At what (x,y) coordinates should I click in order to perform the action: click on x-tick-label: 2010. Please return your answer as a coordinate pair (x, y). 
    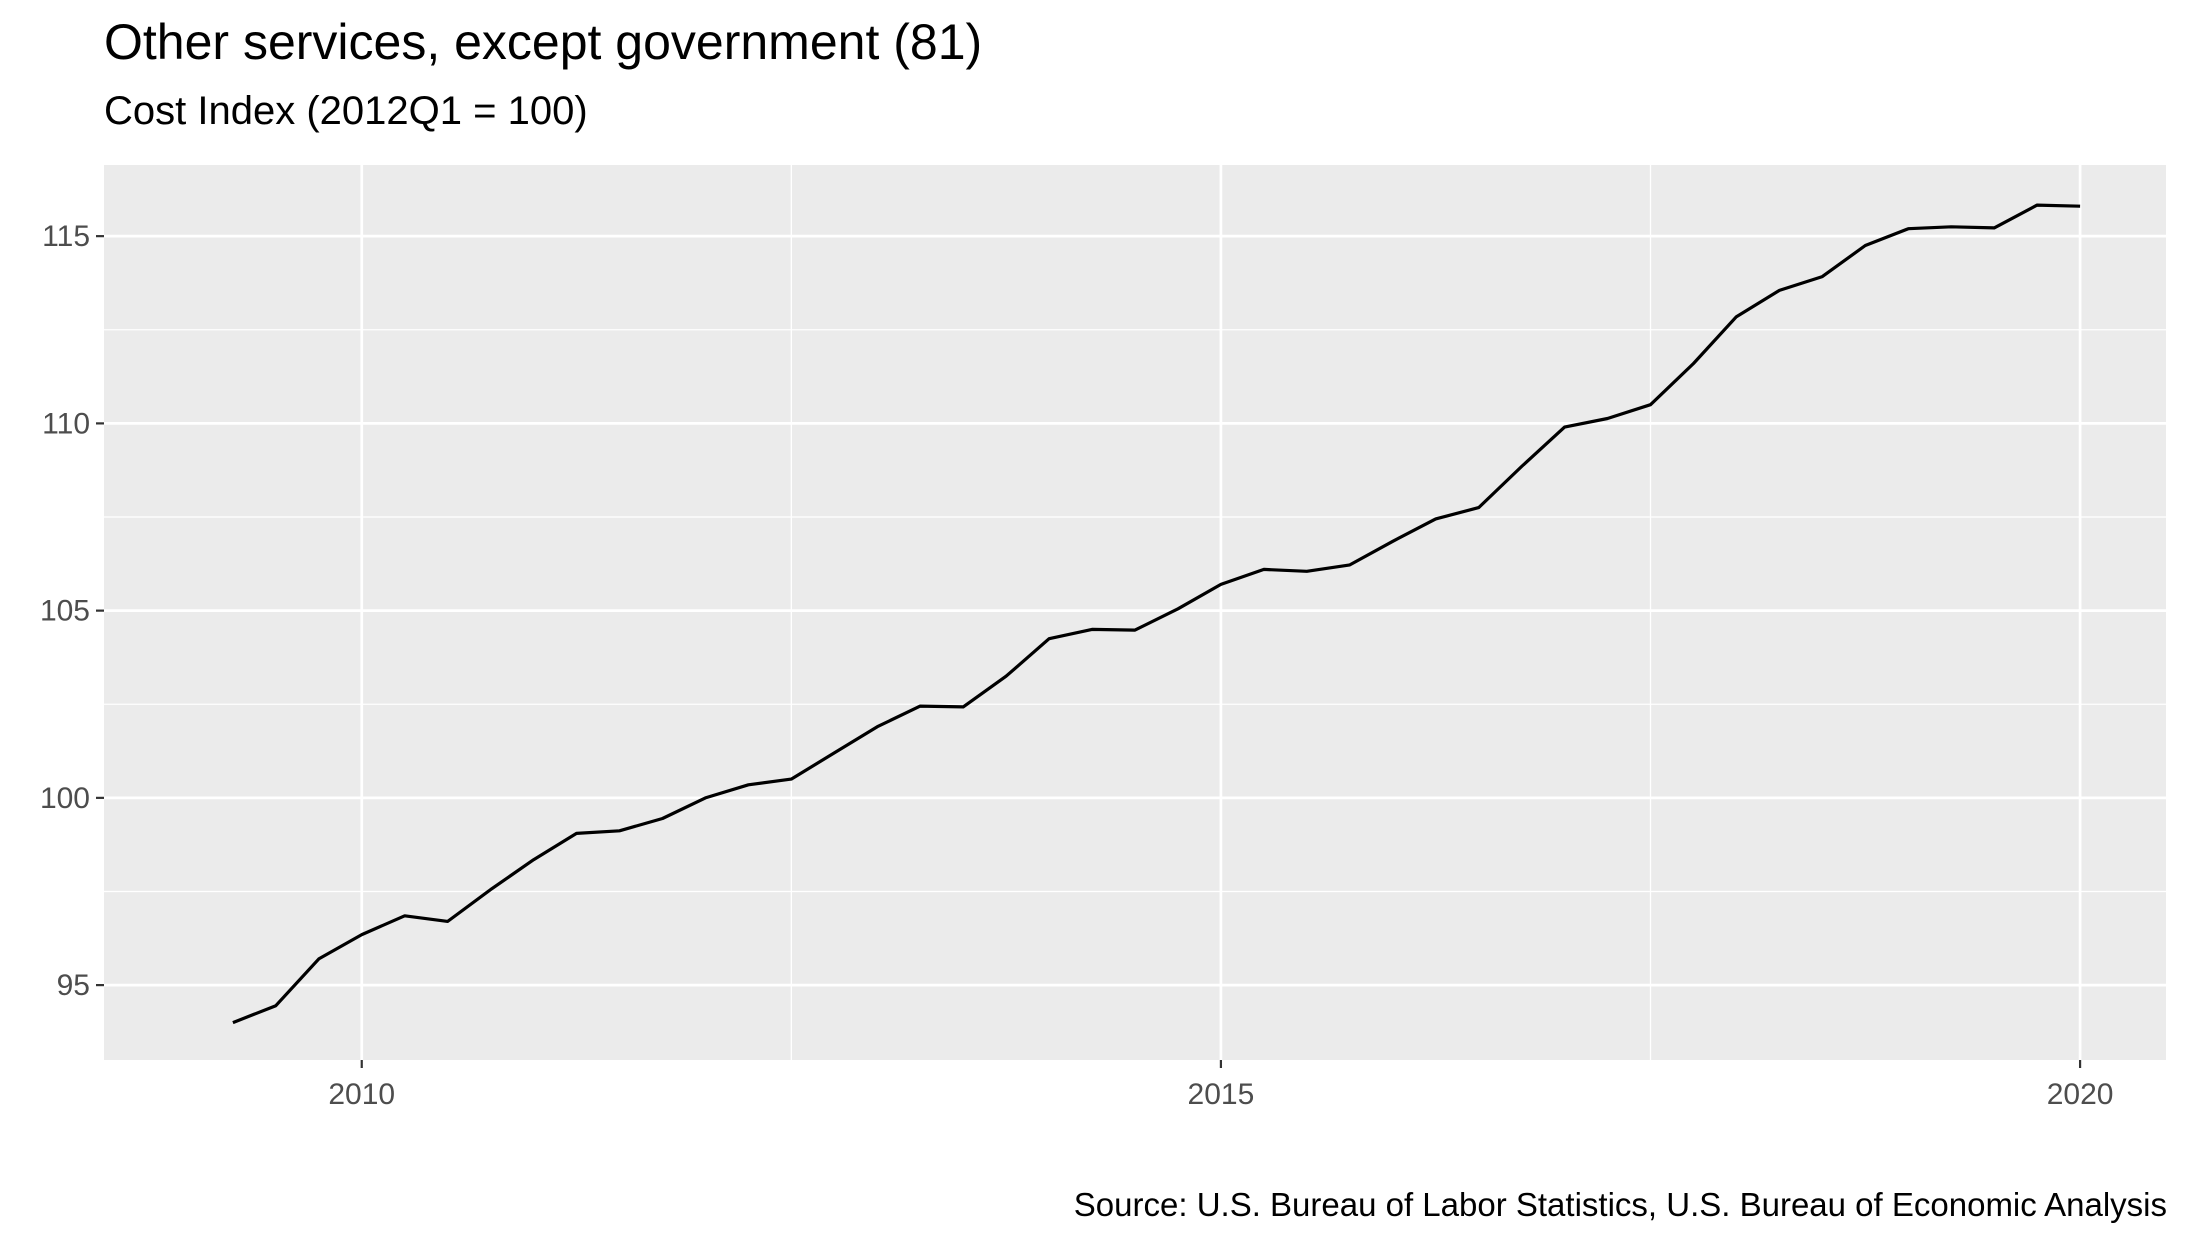
    Looking at the image, I should click on (361, 1094).